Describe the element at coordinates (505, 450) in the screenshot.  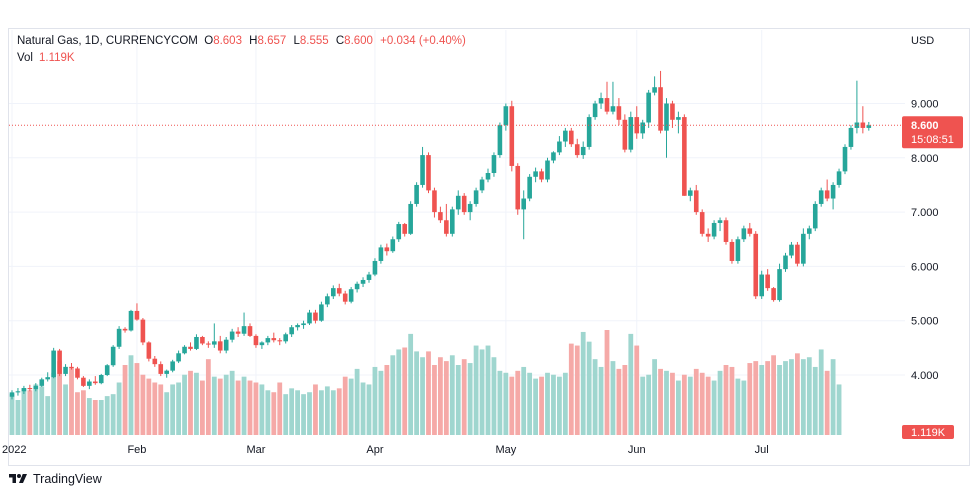
I see `x-tick-label: May` at that location.